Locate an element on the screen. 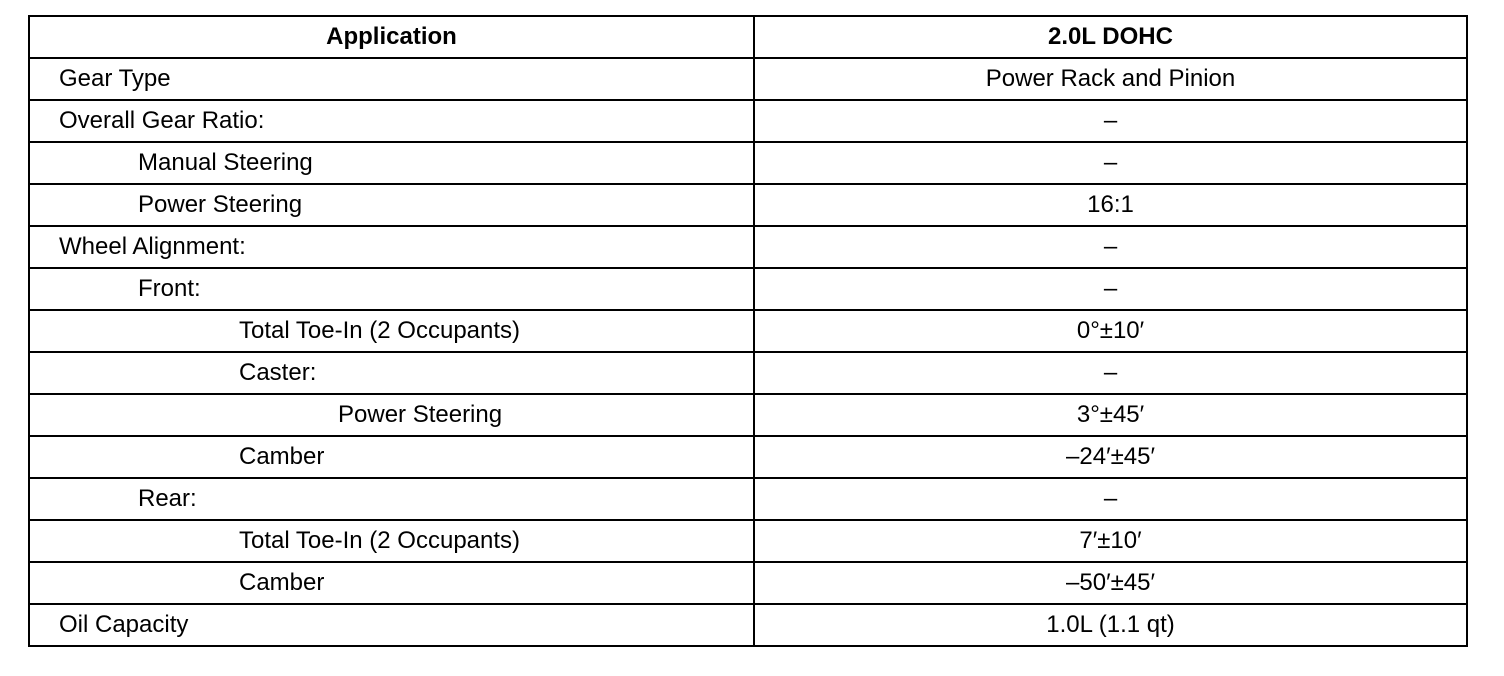 The height and width of the screenshot is (676, 1504). row-value: 16:1 is located at coordinates (1110, 205).